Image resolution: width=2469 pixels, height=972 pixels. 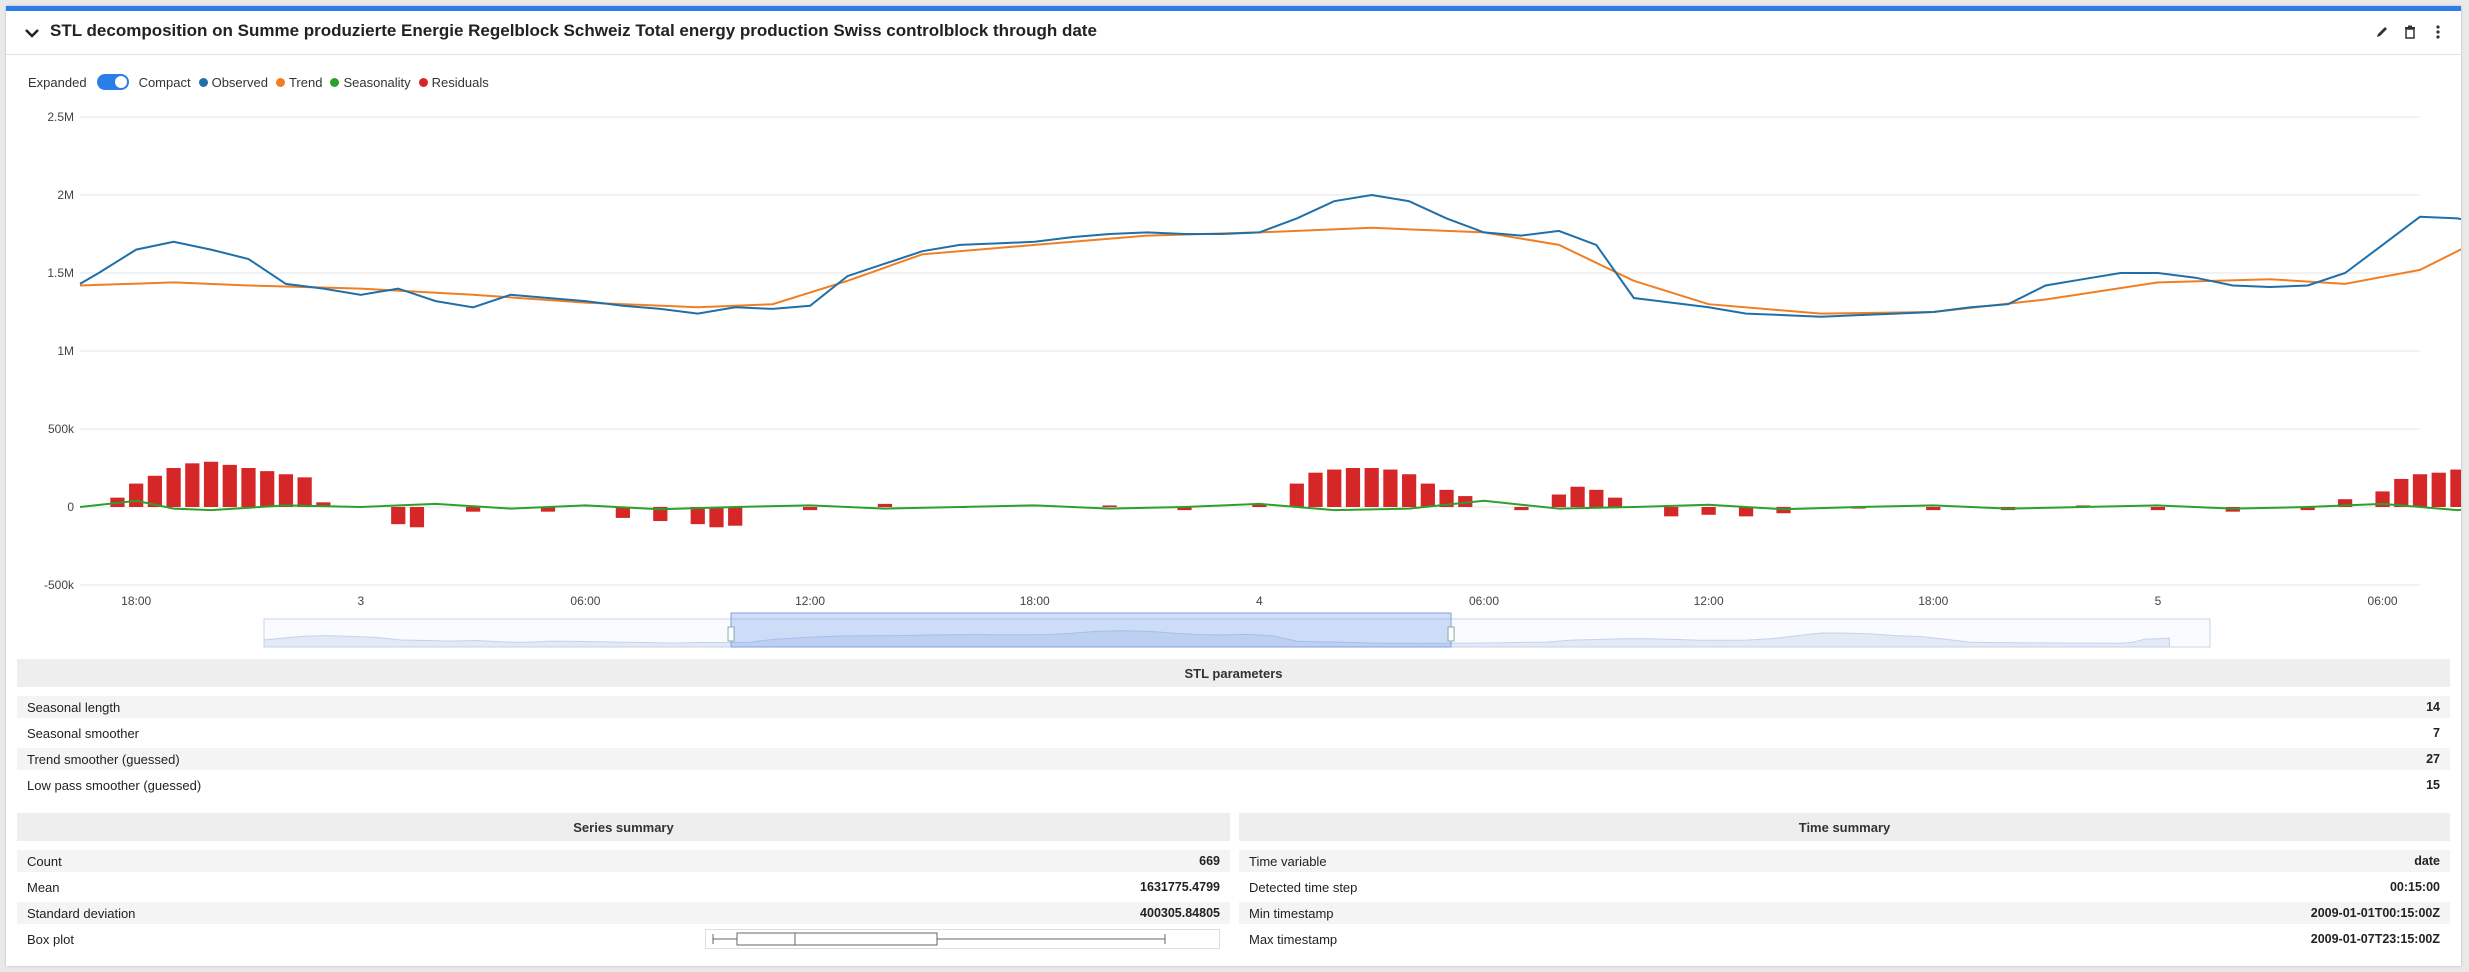 What do you see at coordinates (2436, 733) in the screenshot?
I see `row-value: 7` at bounding box center [2436, 733].